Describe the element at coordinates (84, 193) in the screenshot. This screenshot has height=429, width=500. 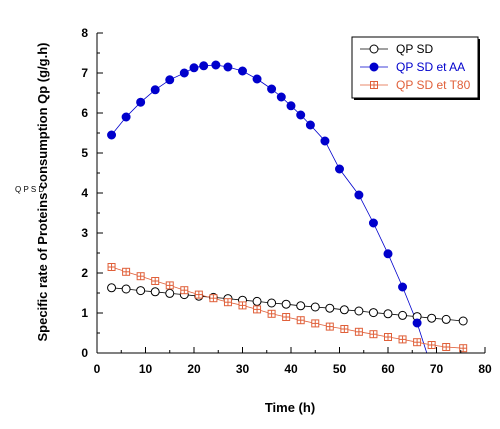
I see `y-tick-label: 4` at that location.